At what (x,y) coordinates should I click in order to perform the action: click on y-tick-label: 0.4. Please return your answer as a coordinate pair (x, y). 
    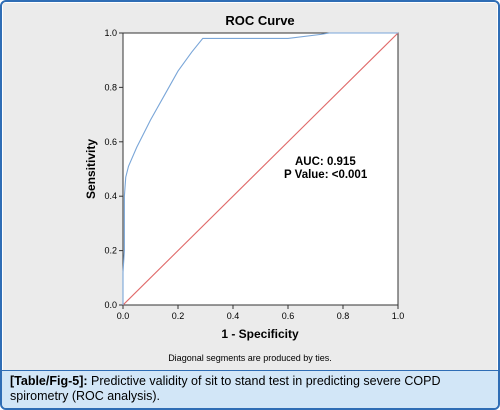
    Looking at the image, I should click on (110, 196).